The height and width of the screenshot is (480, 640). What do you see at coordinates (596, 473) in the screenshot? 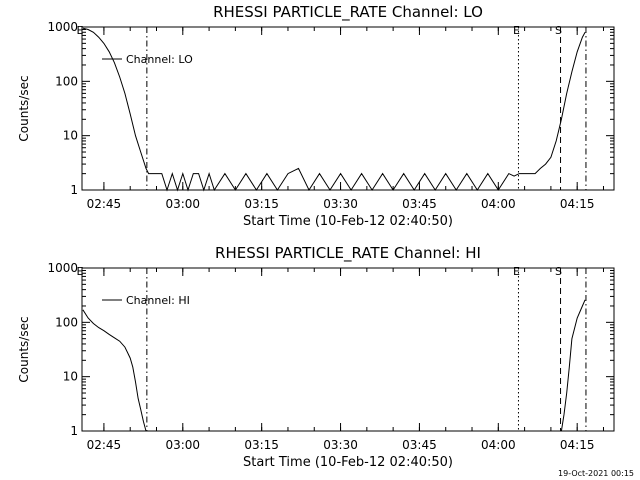
I see `footer-timestamp: 19-Oct-2021 00:15` at bounding box center [596, 473].